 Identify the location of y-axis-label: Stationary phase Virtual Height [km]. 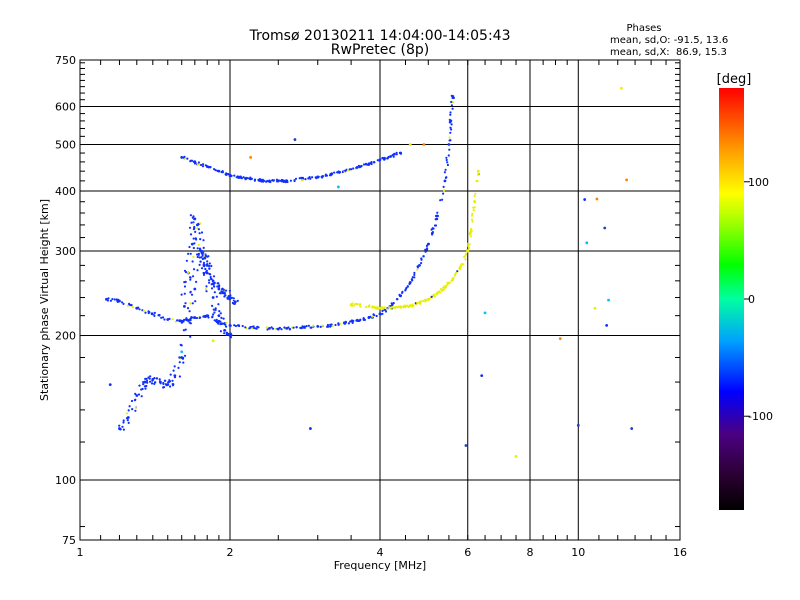
(44, 300).